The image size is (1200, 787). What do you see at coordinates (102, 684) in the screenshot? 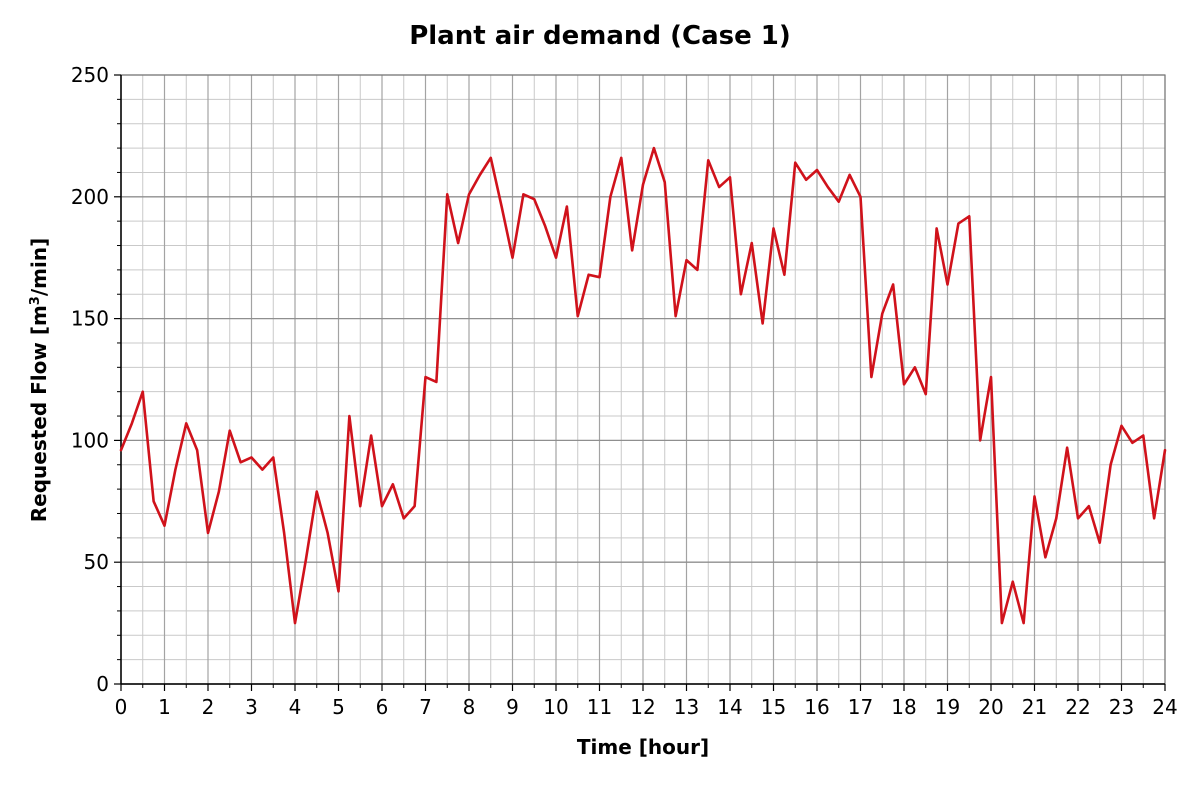
I see `y-tick-label: 0` at bounding box center [102, 684].